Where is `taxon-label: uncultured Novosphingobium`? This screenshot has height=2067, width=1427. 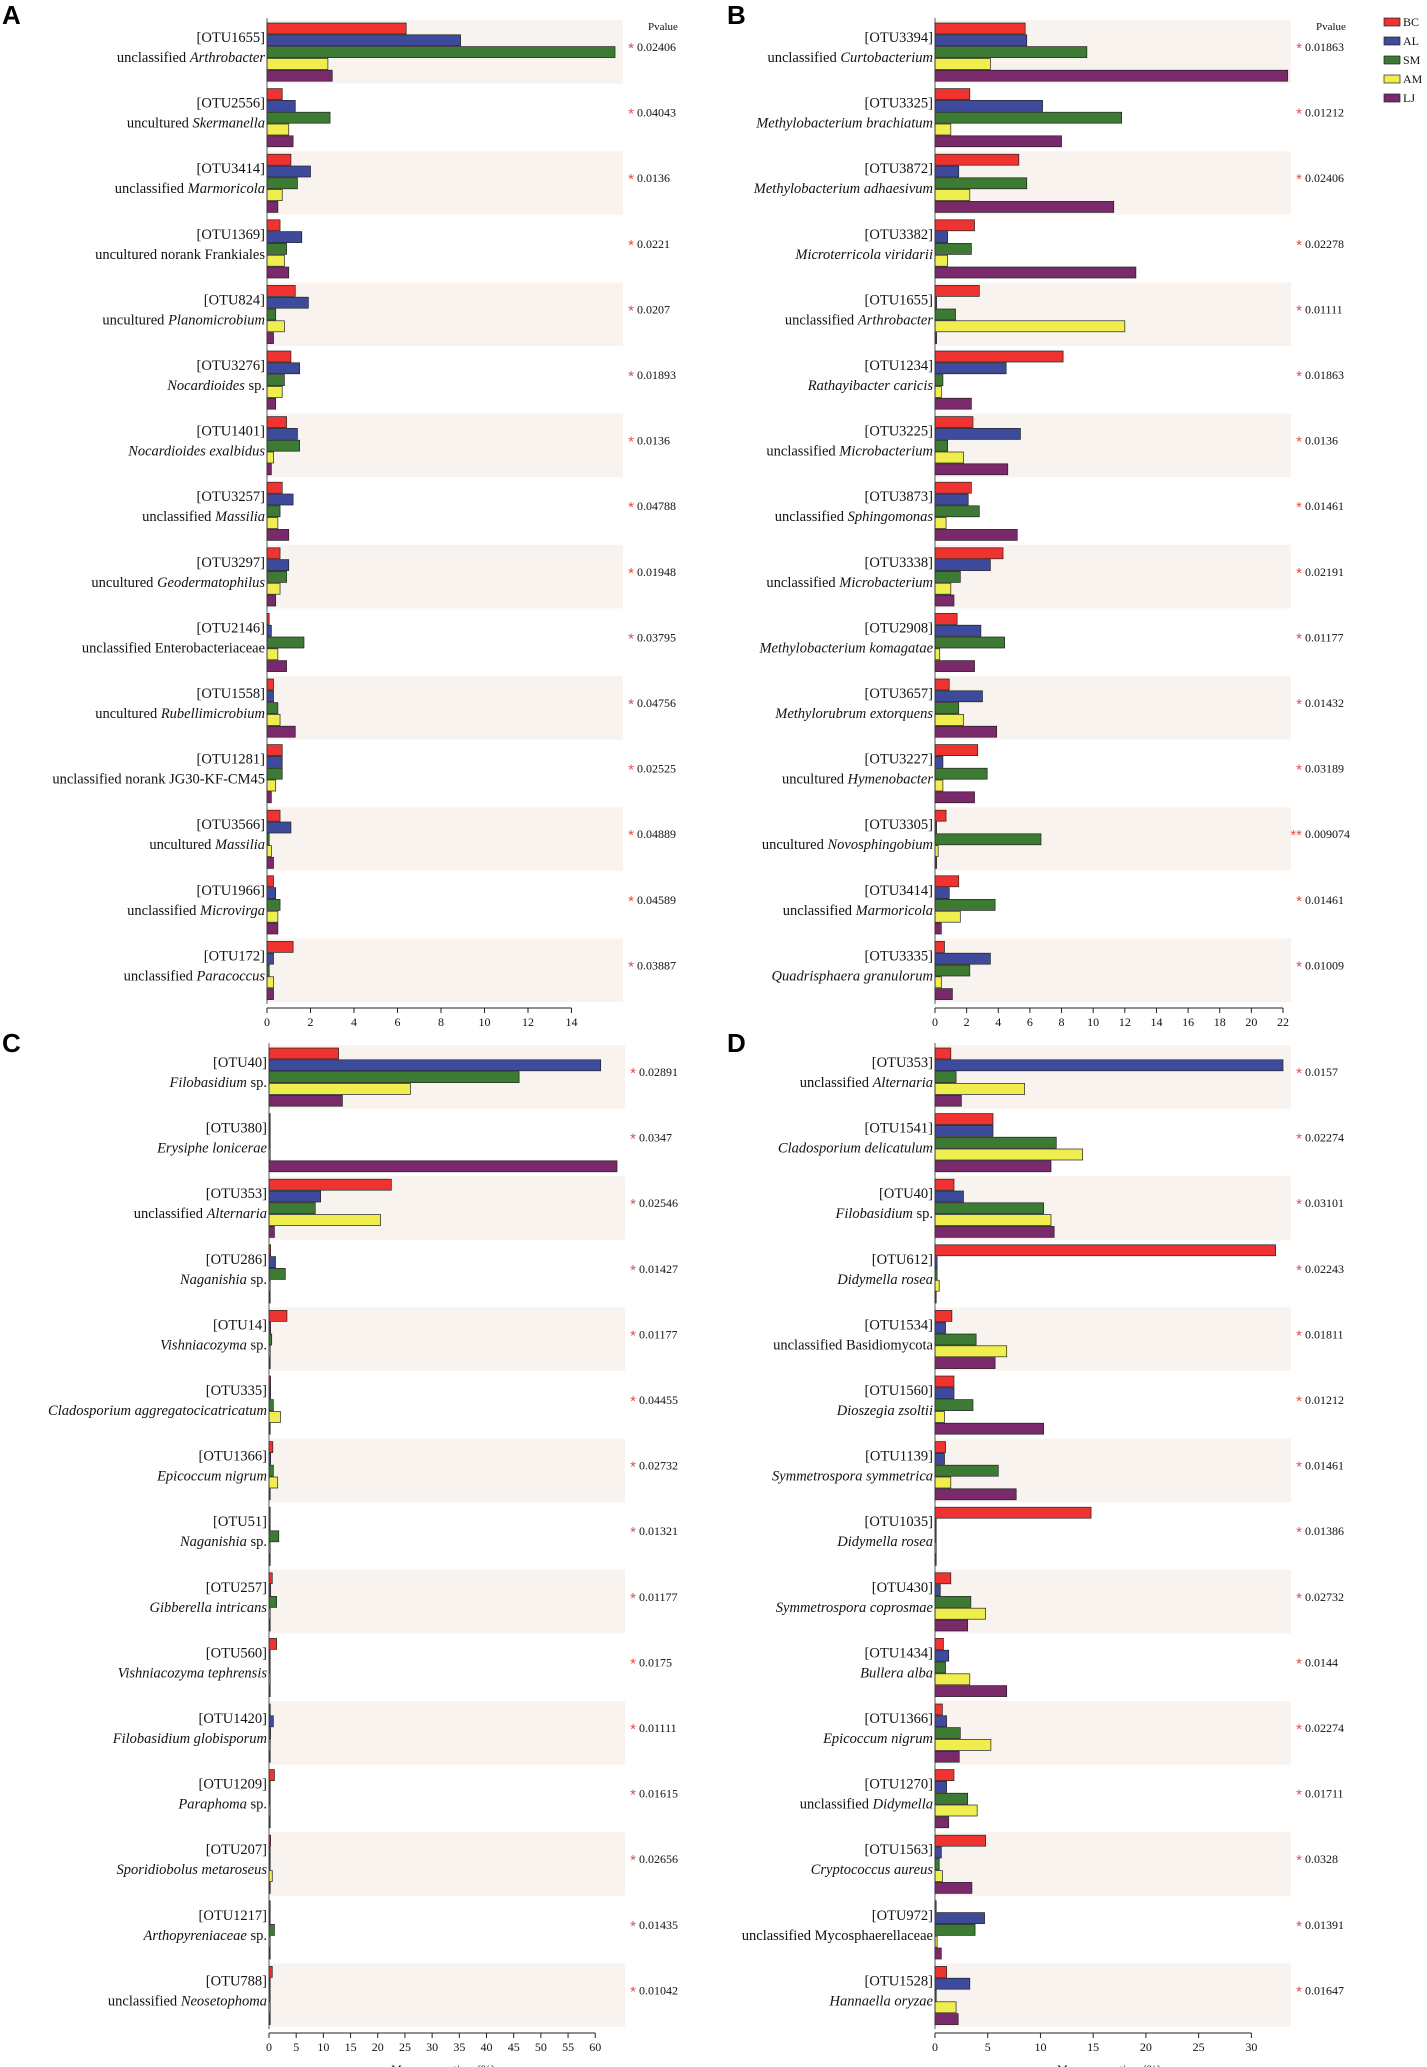 taxon-label: uncultured Novosphingobium is located at coordinates (847, 845).